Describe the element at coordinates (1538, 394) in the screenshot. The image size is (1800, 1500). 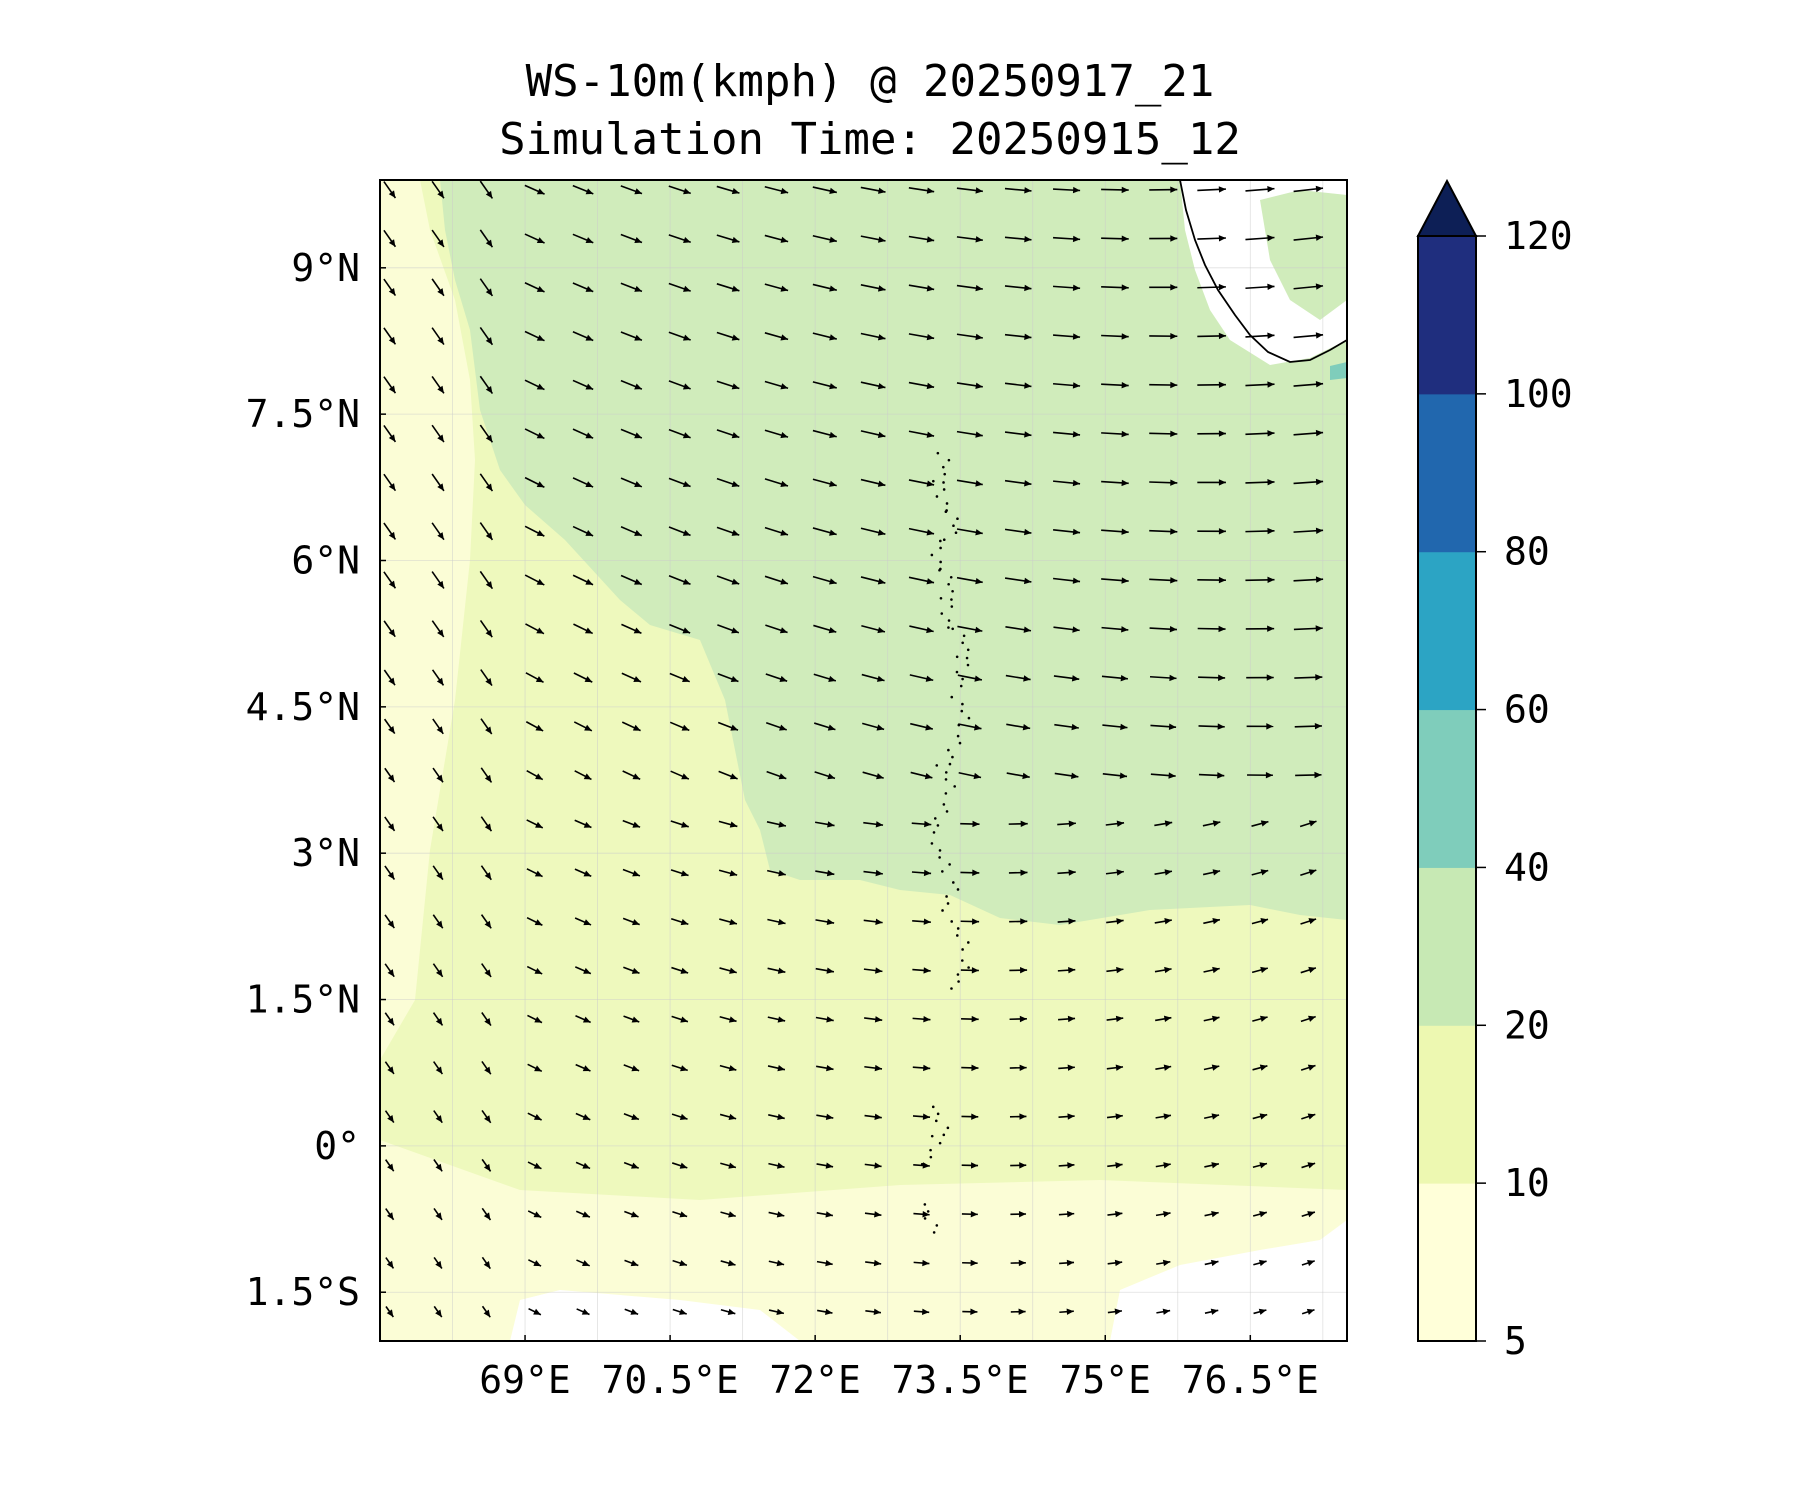
I see `colorbar-tick-label: 100` at that location.